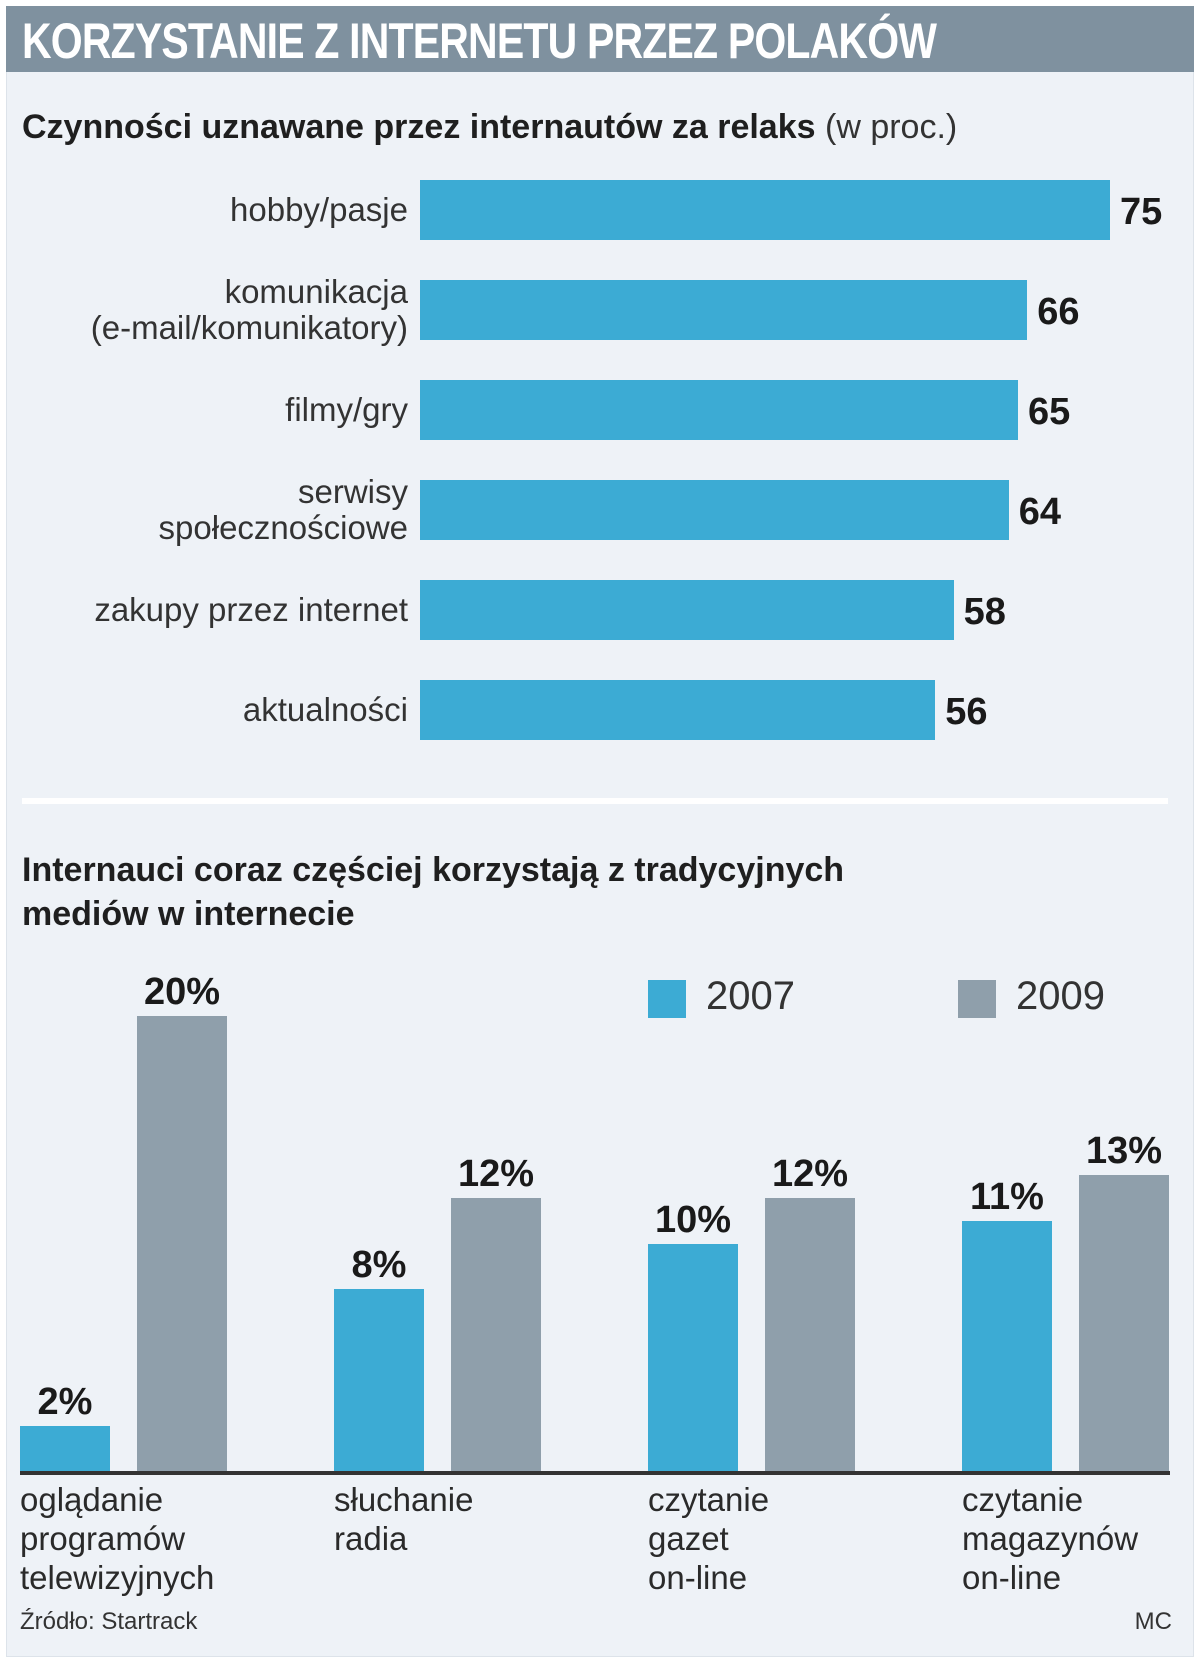  What do you see at coordinates (1141, 212) in the screenshot?
I see `bar-value-label: 75` at bounding box center [1141, 212].